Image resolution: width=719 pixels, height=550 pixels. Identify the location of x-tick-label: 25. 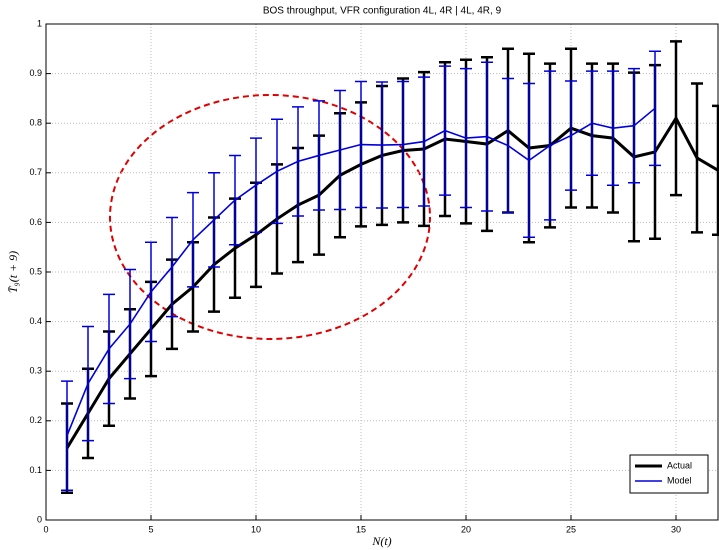
(571, 529).